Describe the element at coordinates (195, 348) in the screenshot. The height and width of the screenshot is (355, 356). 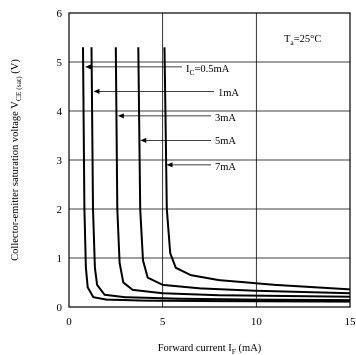
I see `x-axis-label-main: Forward current I` at that location.